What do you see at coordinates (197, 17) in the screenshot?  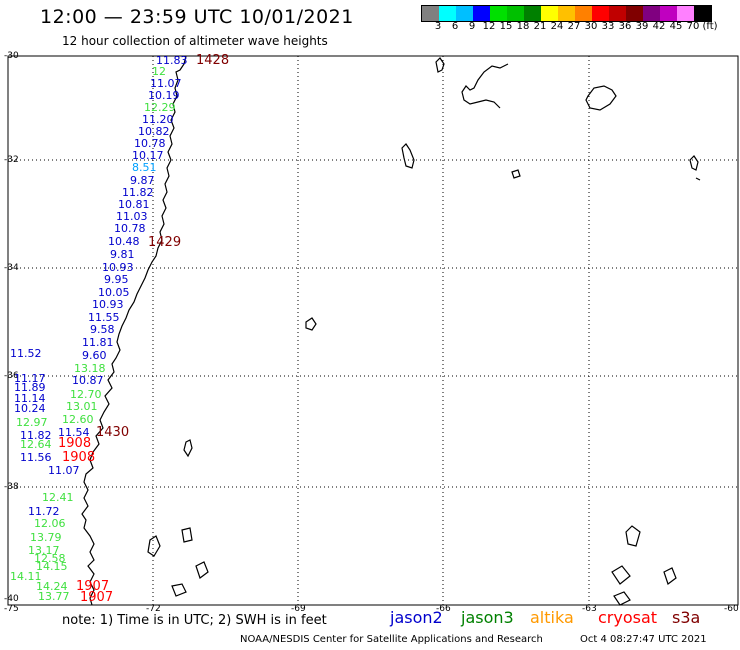 I see `map-title: 12:00 — 23:59 UTC 10/01/2021` at bounding box center [197, 17].